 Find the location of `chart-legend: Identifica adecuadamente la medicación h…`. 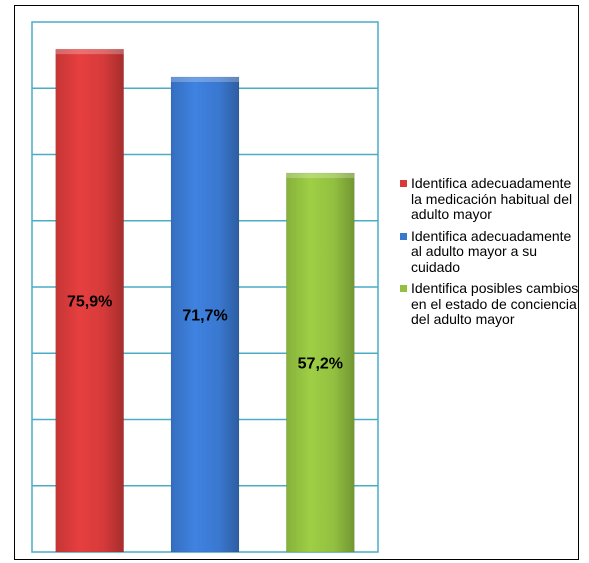

chart-legend: Identifica adecuadamente la medicación h… is located at coordinates (490, 254).